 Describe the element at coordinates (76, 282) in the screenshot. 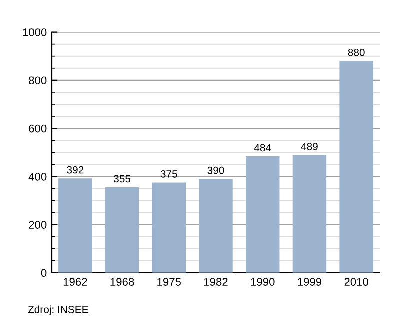

I see `x-tick-label: 1962` at that location.